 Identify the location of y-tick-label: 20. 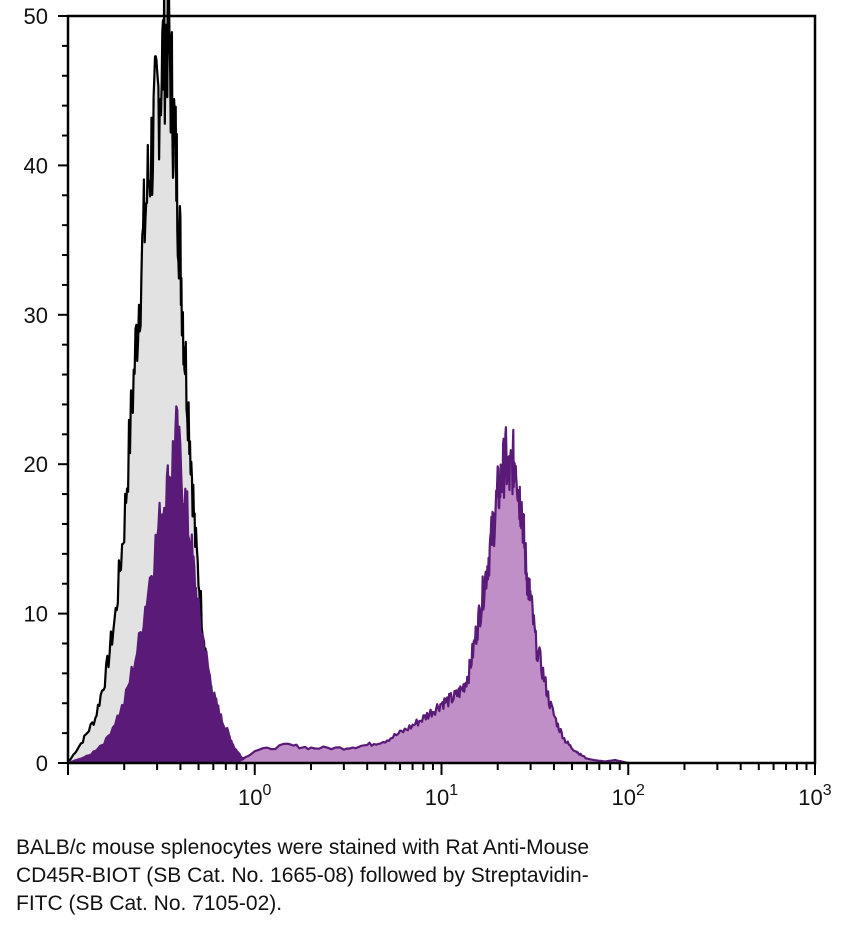
(36, 464).